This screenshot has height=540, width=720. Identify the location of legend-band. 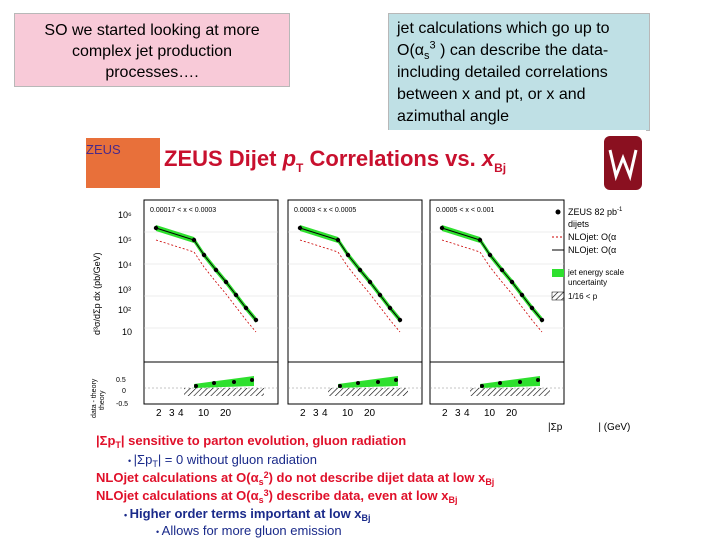
(558, 273).